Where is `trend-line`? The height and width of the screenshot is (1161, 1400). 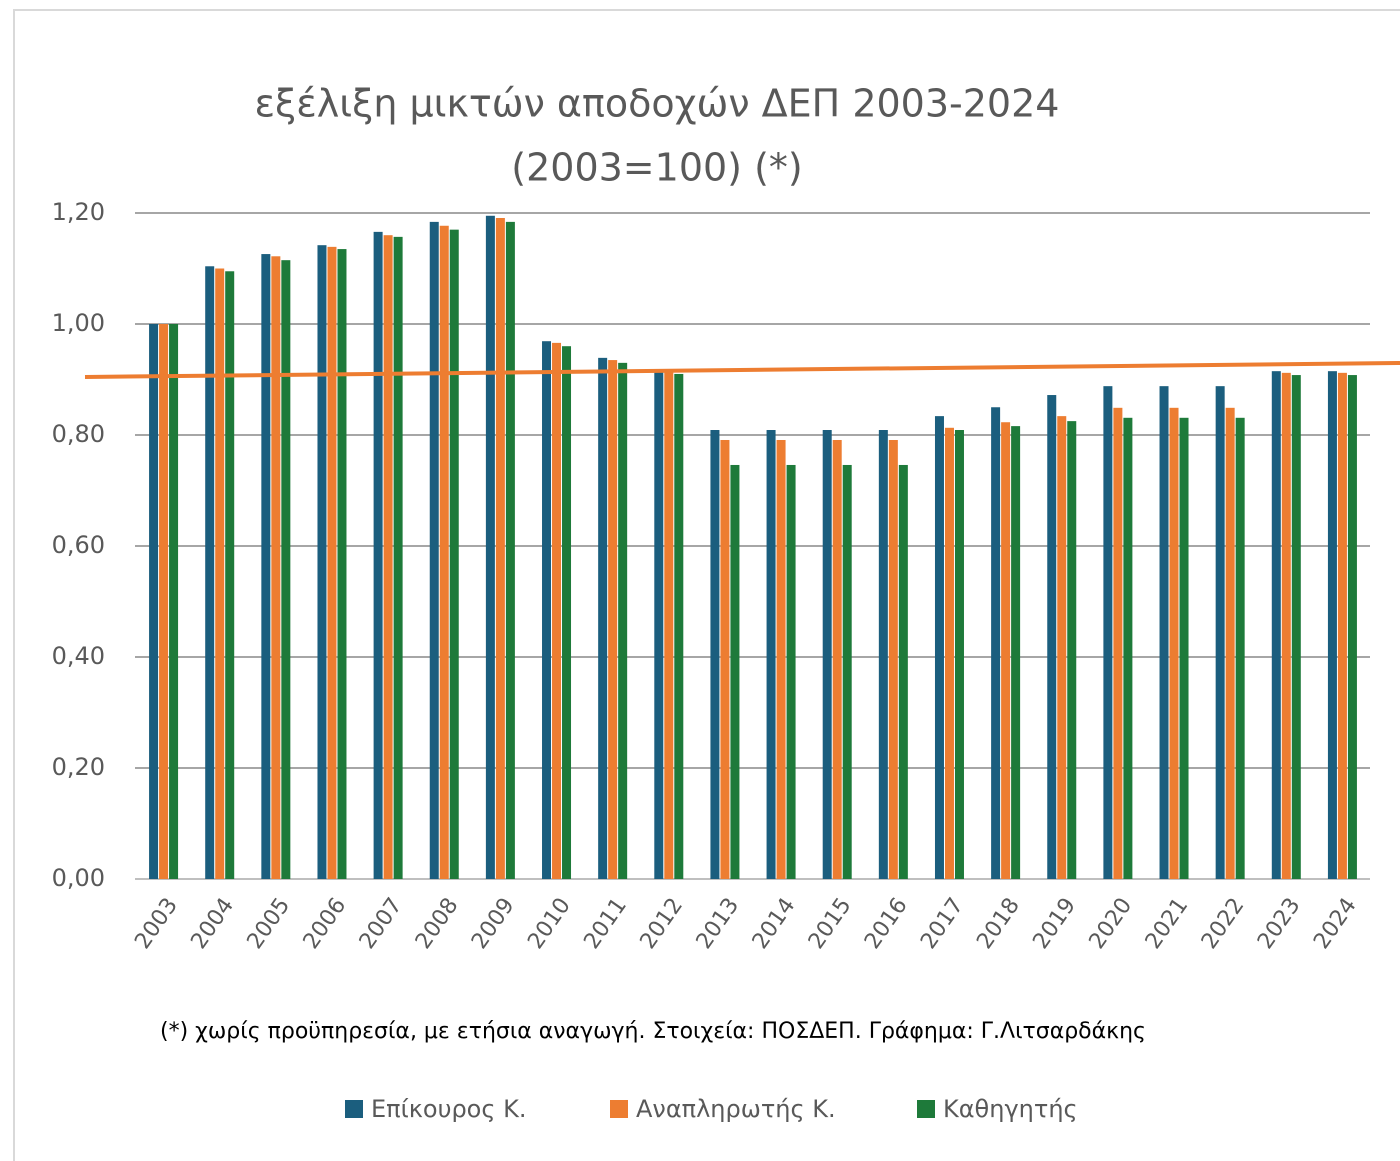 trend-line is located at coordinates (742, 370).